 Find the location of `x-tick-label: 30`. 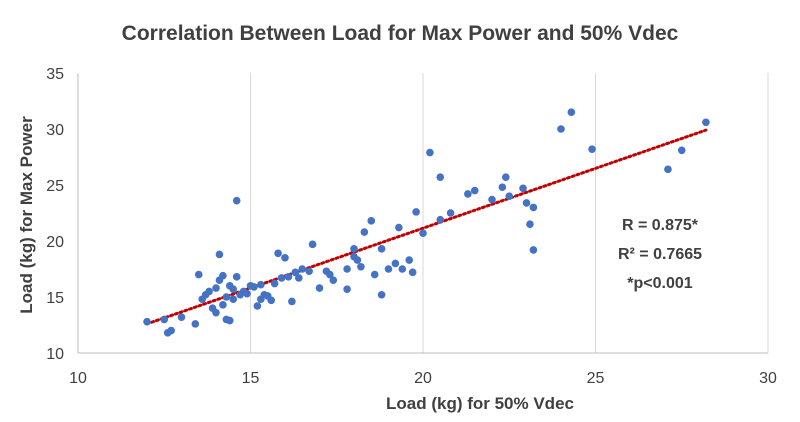

x-tick-label: 30 is located at coordinates (768, 378).